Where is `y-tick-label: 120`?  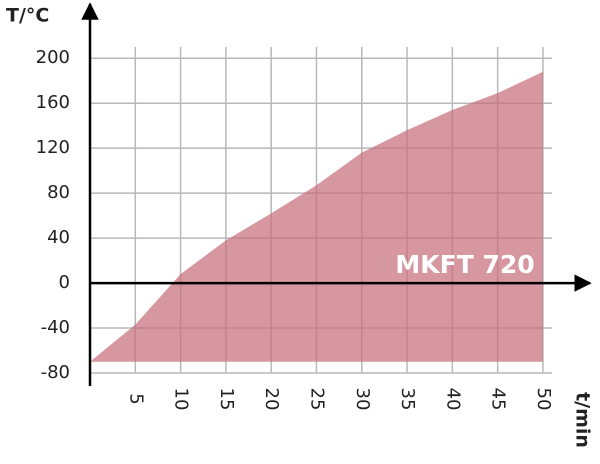
y-tick-label: 120 is located at coordinates (53, 147).